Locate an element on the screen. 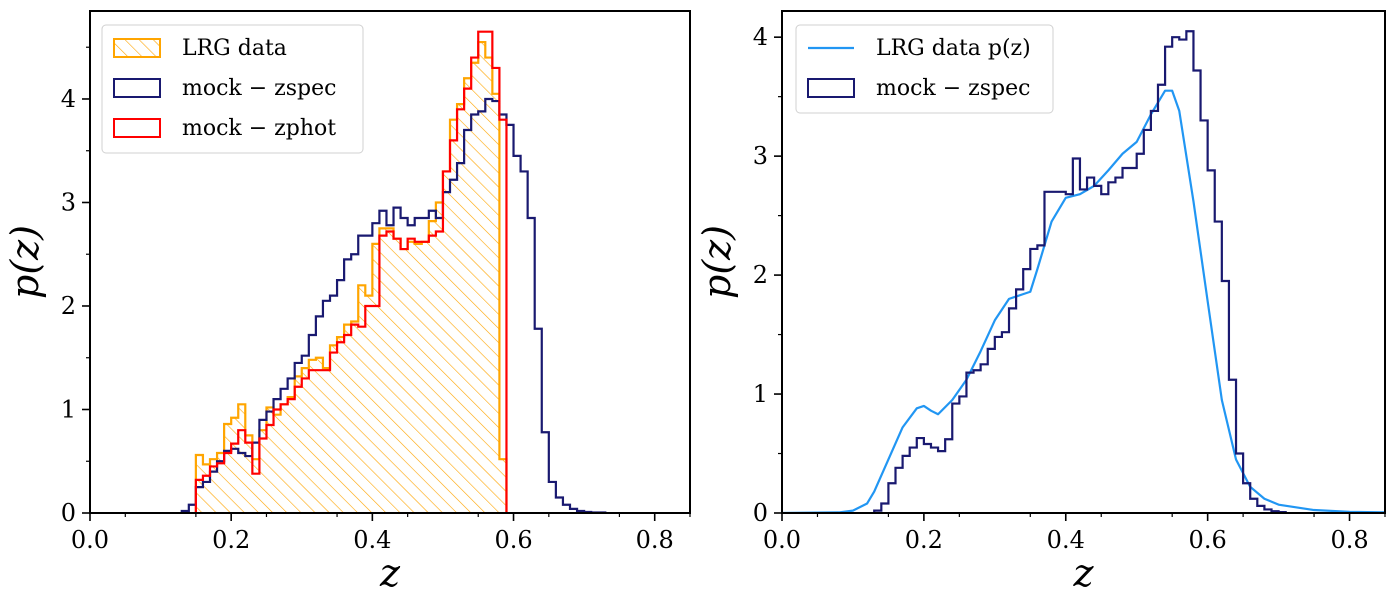 This screenshot has height=591, width=1395. legend-label-mock-zphot: mock − zphot is located at coordinates (259, 128).